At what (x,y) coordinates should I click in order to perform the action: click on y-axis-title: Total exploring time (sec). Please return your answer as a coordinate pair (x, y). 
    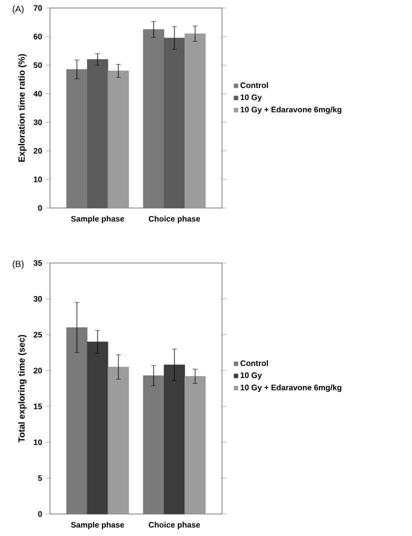
    Looking at the image, I should click on (22, 388).